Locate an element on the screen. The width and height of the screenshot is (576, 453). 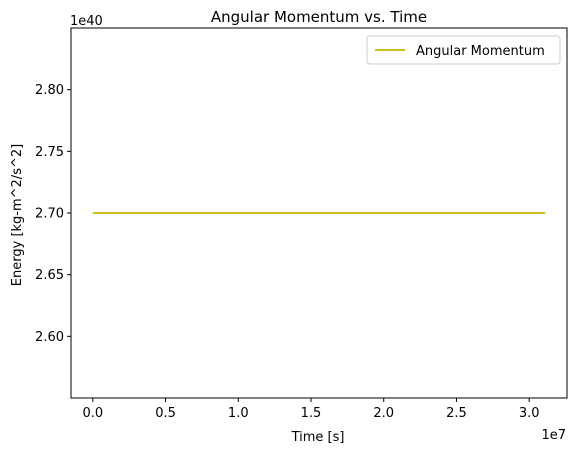
y-tick-label: 2.65 is located at coordinates (49, 275).